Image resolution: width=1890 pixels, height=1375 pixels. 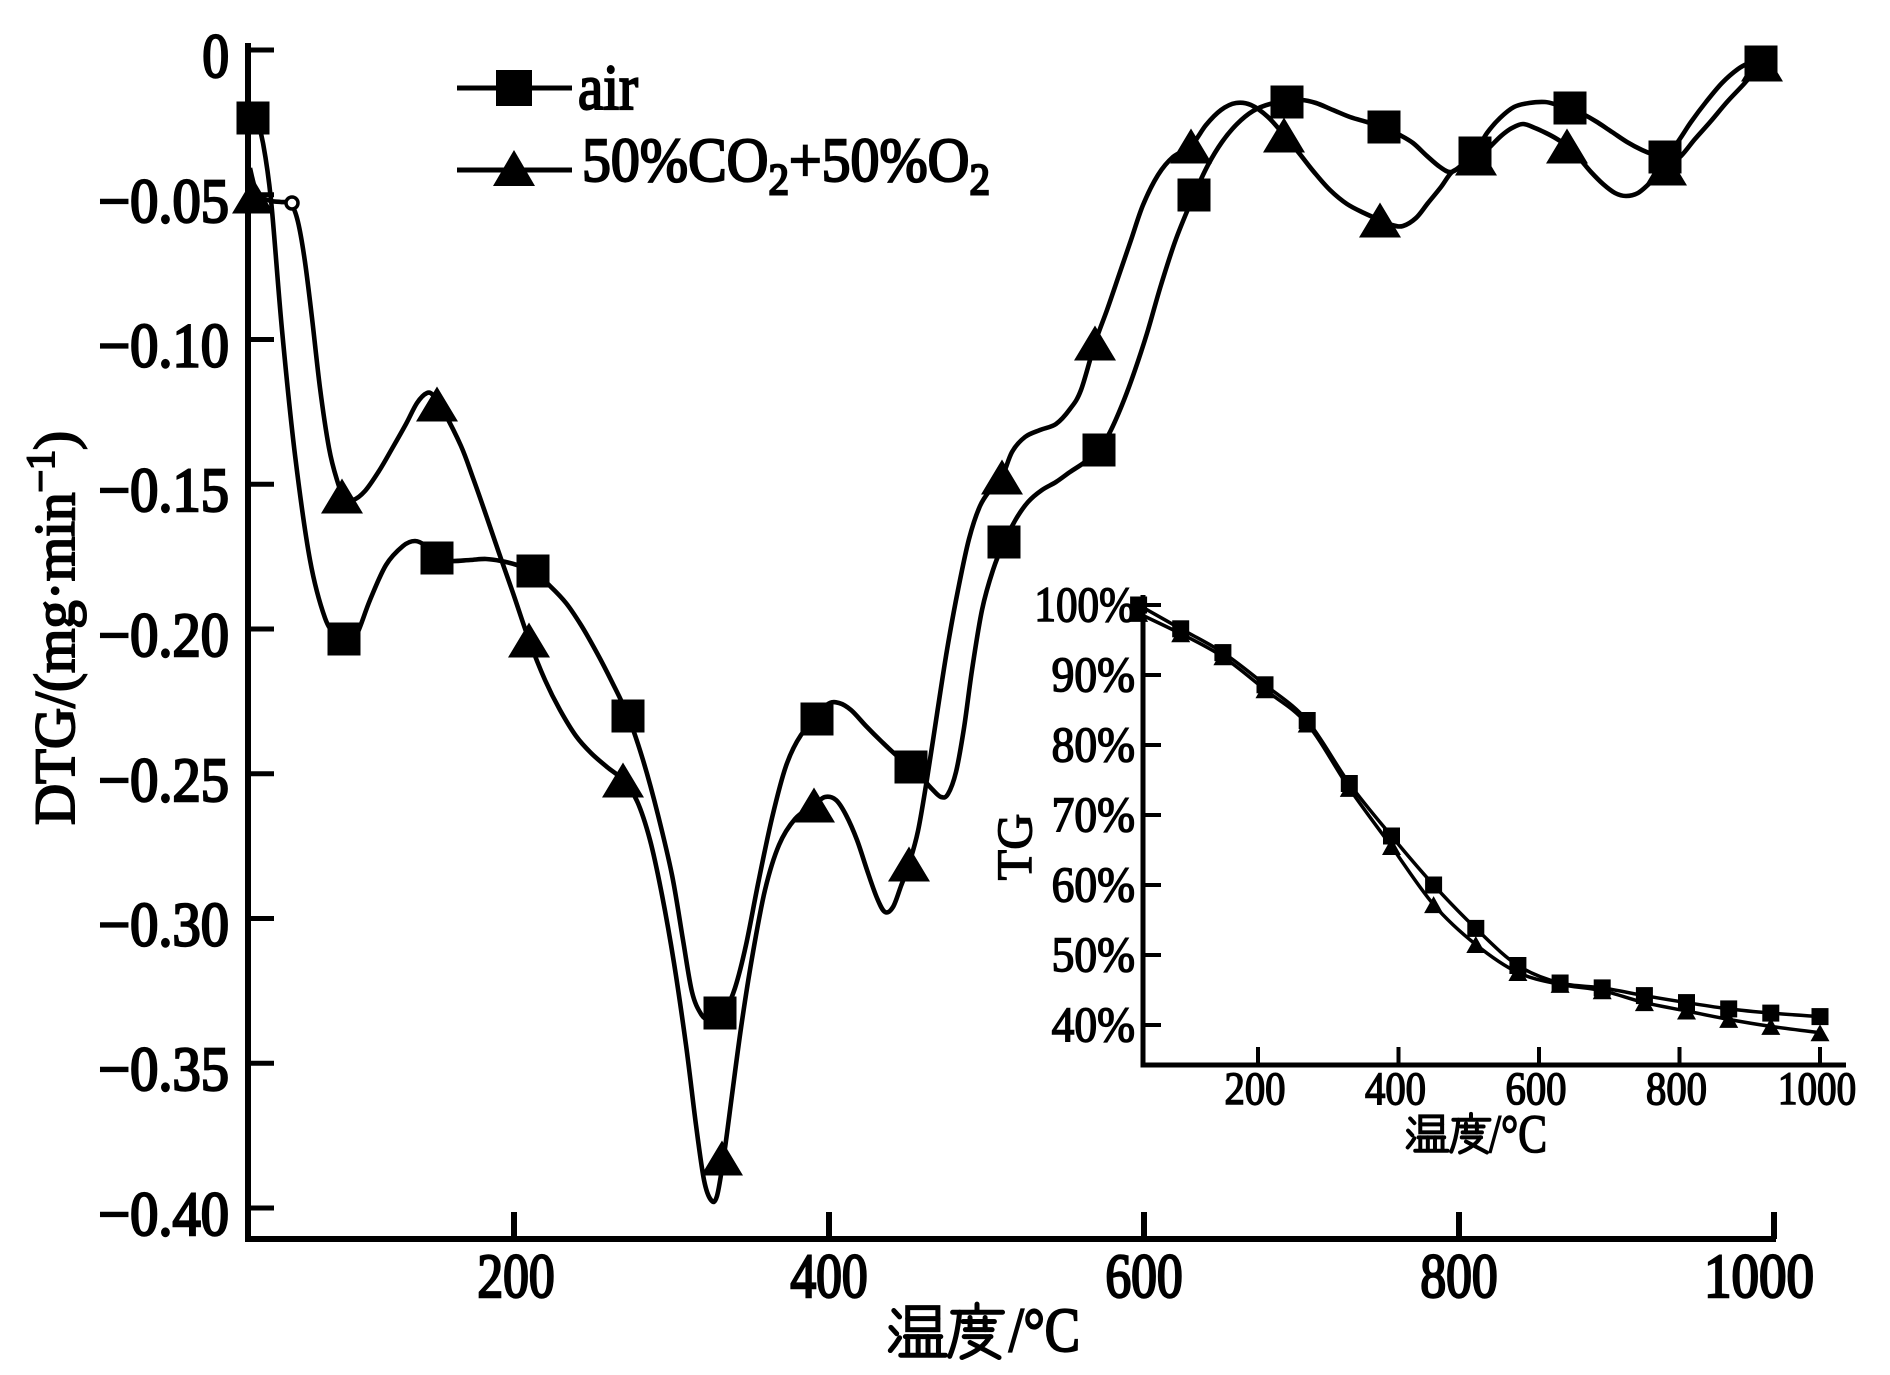 What do you see at coordinates (163, 1214) in the screenshot?
I see `svg-text: −0.40` at bounding box center [163, 1214].